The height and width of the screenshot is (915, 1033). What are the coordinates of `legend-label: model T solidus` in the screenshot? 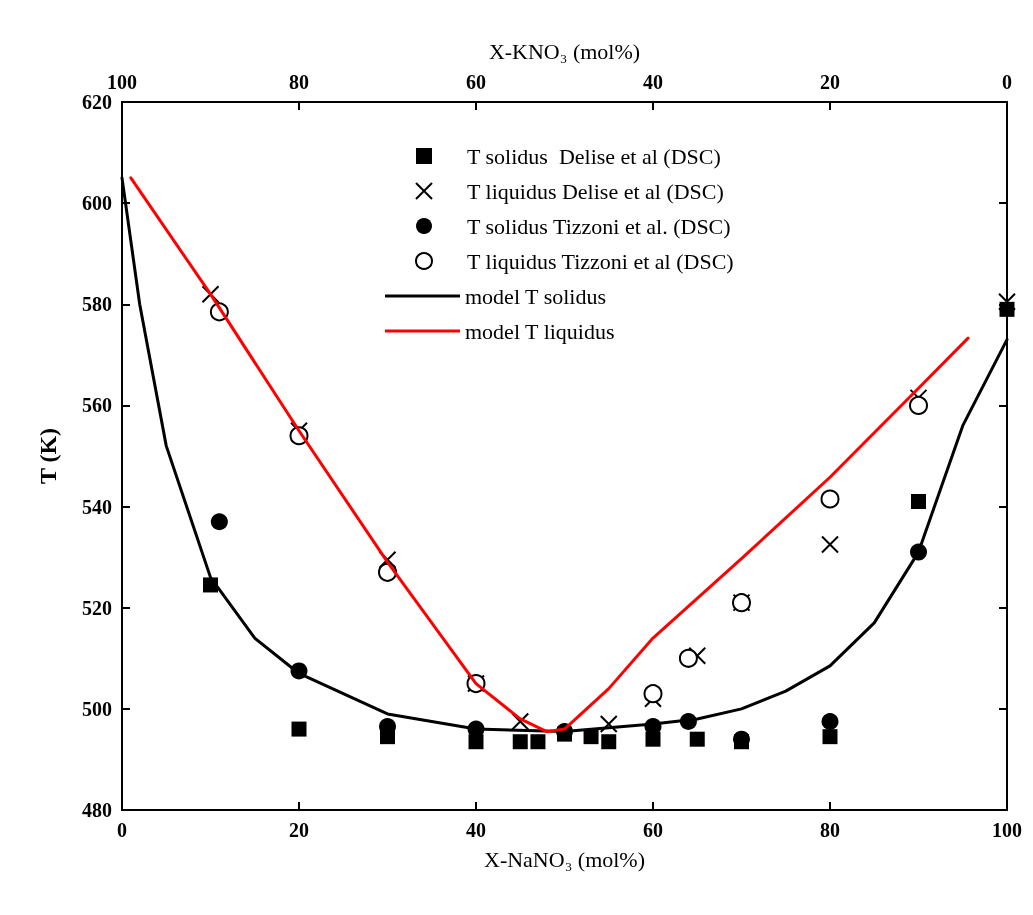 It's located at (535, 296).